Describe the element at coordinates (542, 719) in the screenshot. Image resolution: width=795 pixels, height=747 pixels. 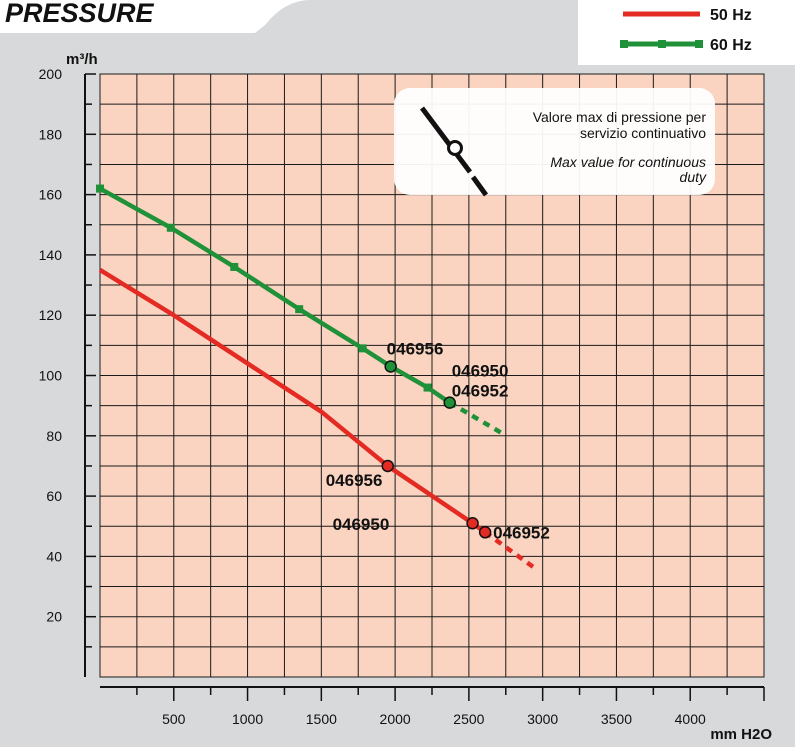
I see `x-tick-label: 3000` at that location.